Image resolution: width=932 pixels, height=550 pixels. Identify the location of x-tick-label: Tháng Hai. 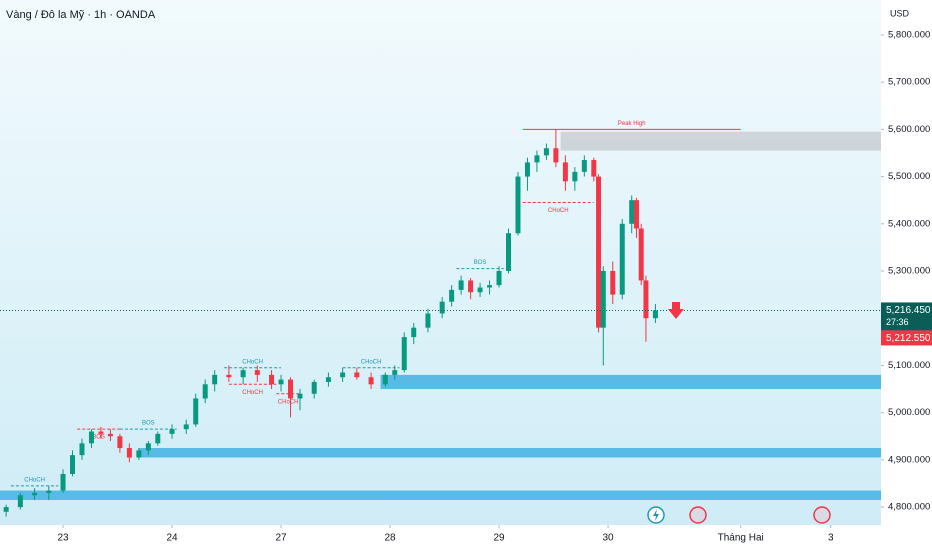
(741, 538).